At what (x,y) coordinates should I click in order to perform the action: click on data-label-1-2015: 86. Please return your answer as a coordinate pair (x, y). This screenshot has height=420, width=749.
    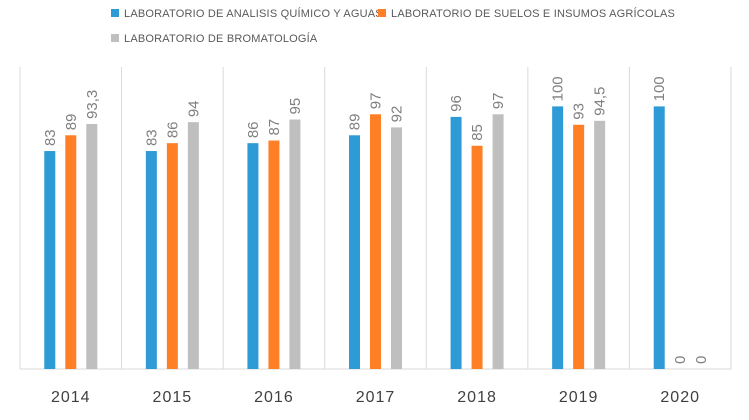
    Looking at the image, I should click on (172, 129).